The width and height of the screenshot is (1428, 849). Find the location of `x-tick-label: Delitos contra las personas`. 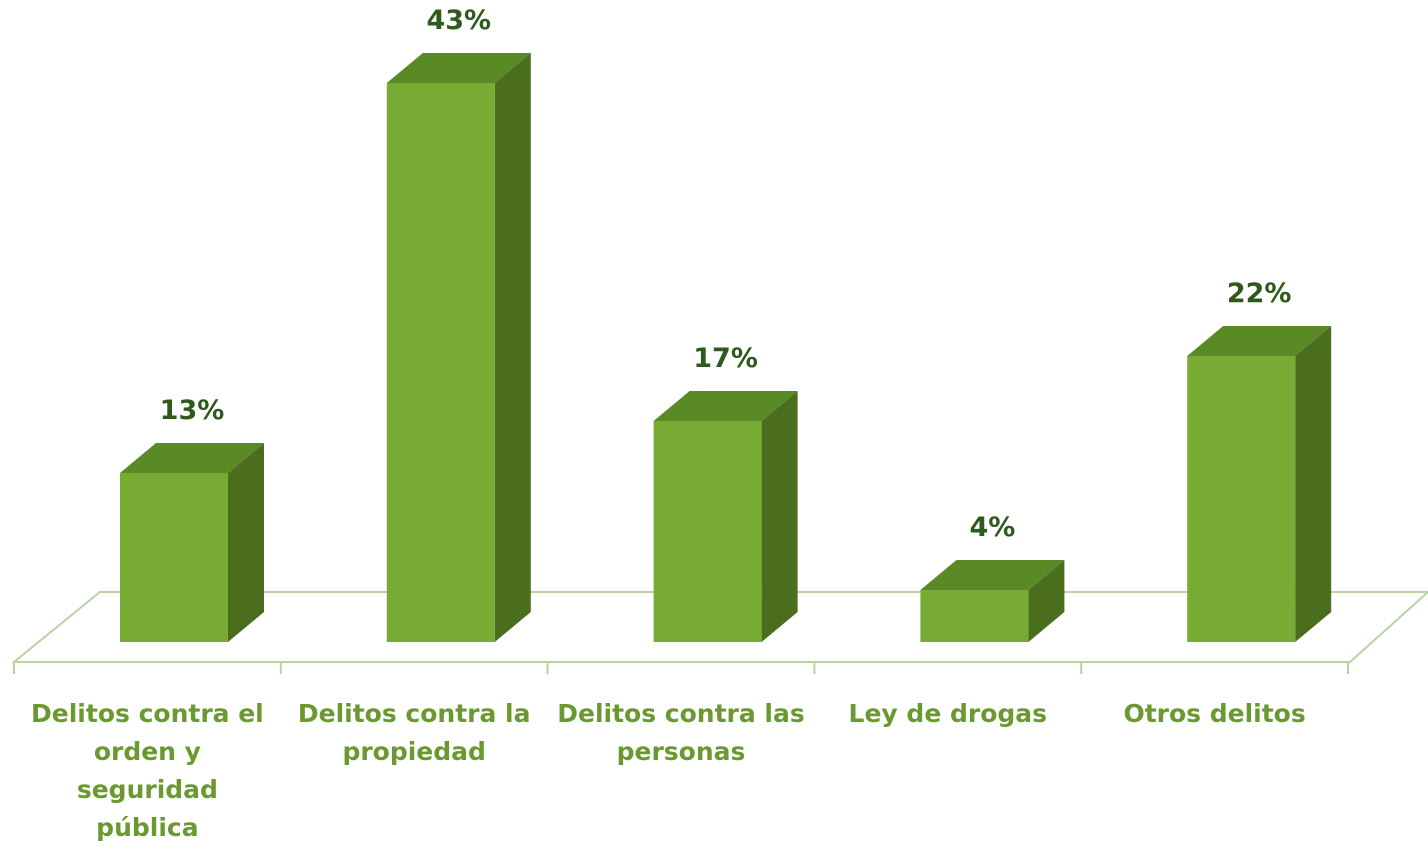

x-tick-label: Delitos contra las personas is located at coordinates (681, 732).